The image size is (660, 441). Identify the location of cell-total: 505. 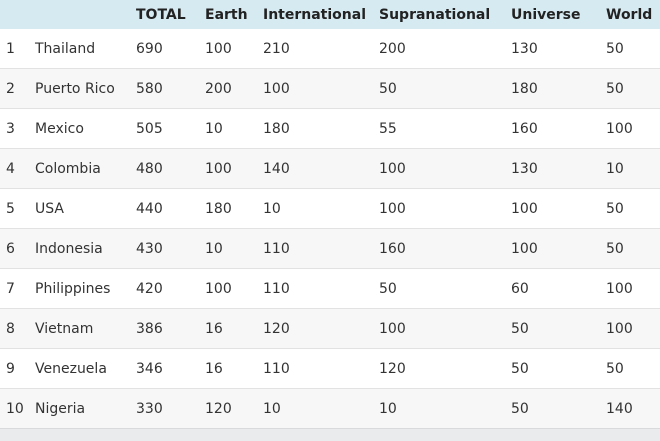
(164, 128).